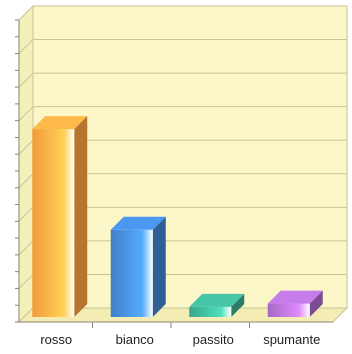  Describe the element at coordinates (56, 339) in the screenshot. I see `category-label: rosso` at that location.